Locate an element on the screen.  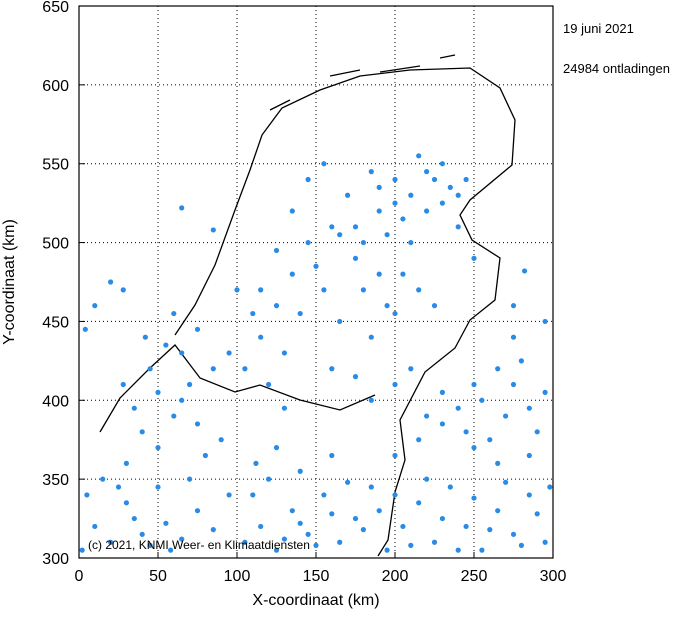
x-tick-label: 200 is located at coordinates (395, 576).